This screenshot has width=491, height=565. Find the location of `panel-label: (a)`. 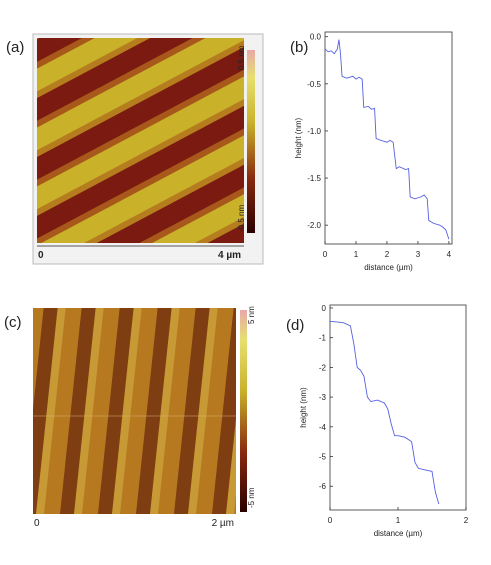

panel-label: (a) is located at coordinates (15, 47).